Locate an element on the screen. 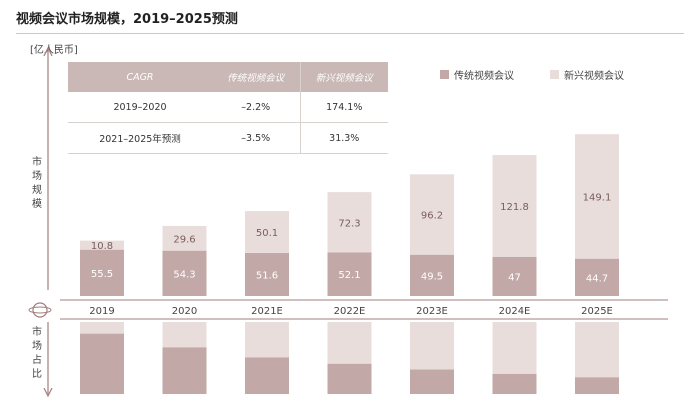 This screenshot has width=700, height=406. globe-ring-icon is located at coordinates (40, 310).